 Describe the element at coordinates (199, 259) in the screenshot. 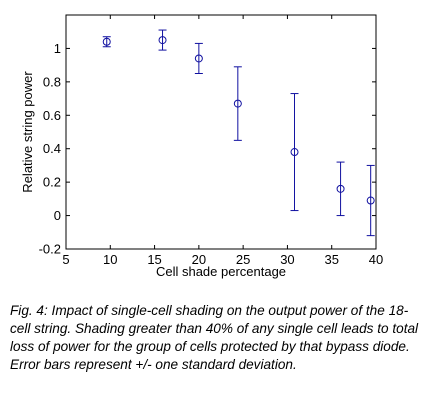

I see `x-tick-label: 20` at that location.